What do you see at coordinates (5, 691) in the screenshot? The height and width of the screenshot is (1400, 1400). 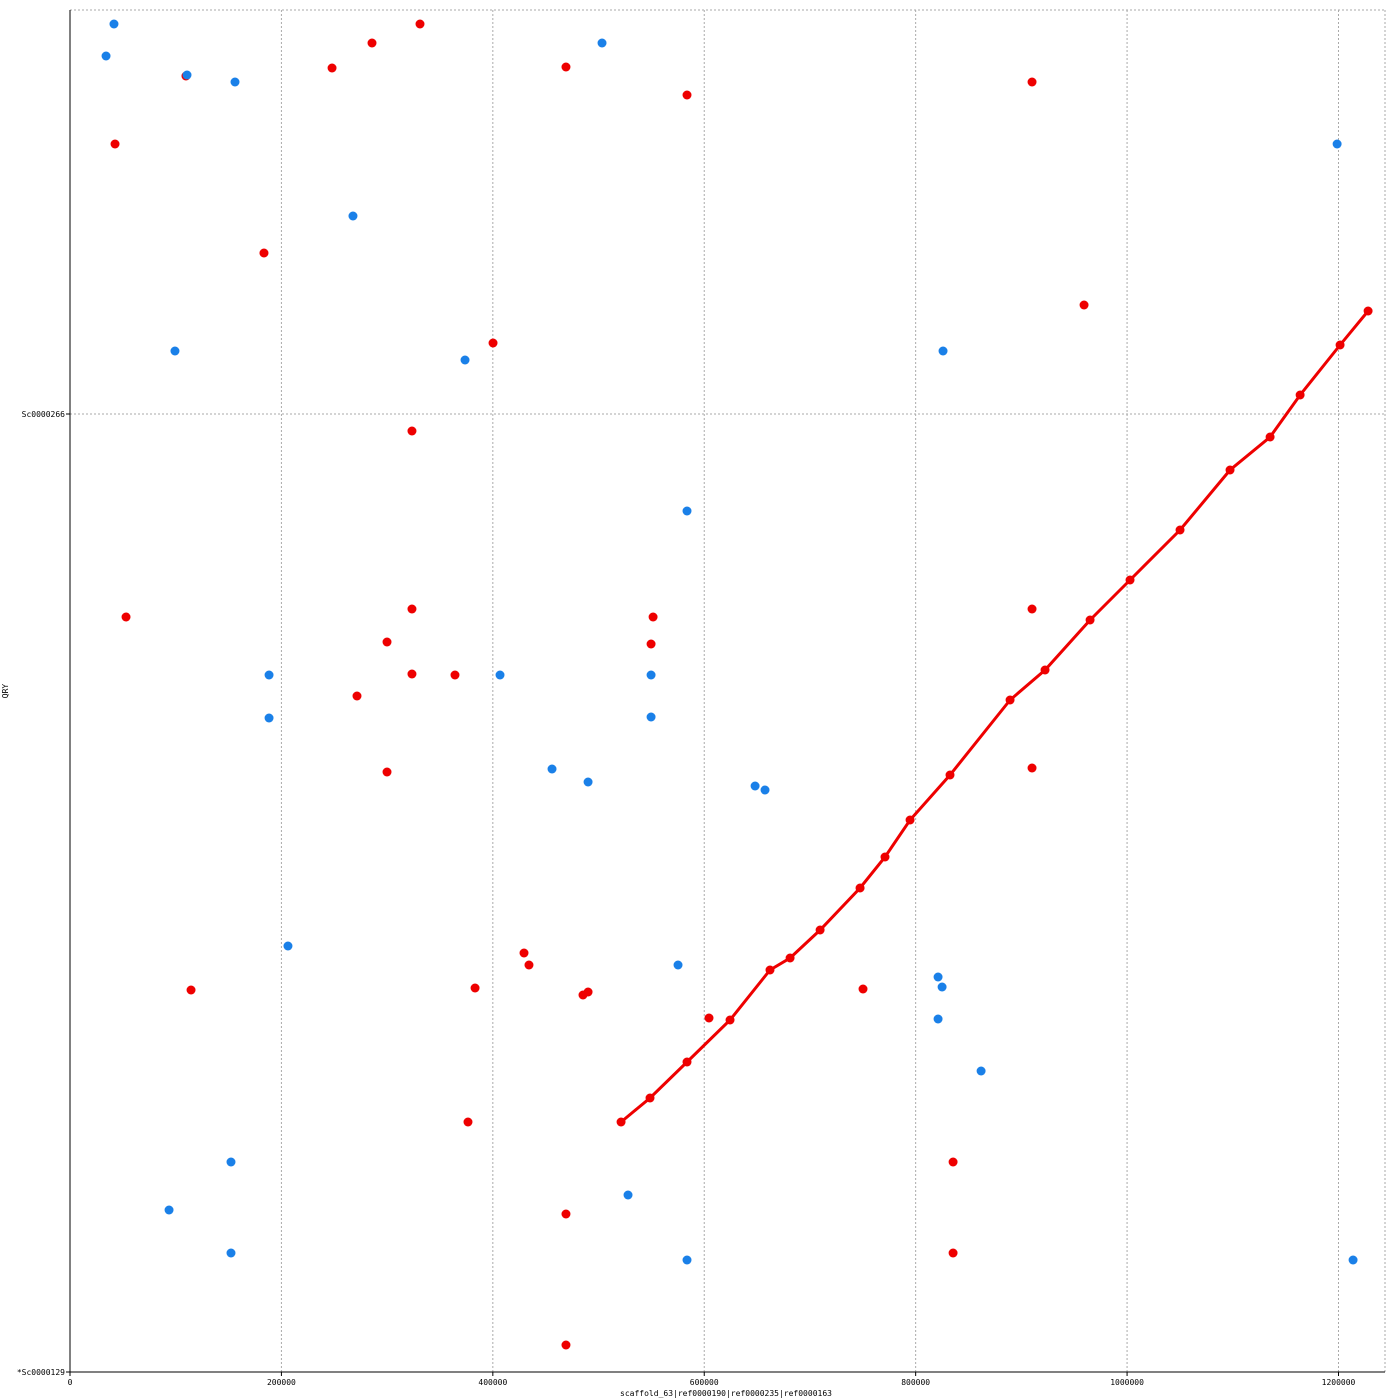 I see `y-axis-label: QRY` at bounding box center [5, 691].